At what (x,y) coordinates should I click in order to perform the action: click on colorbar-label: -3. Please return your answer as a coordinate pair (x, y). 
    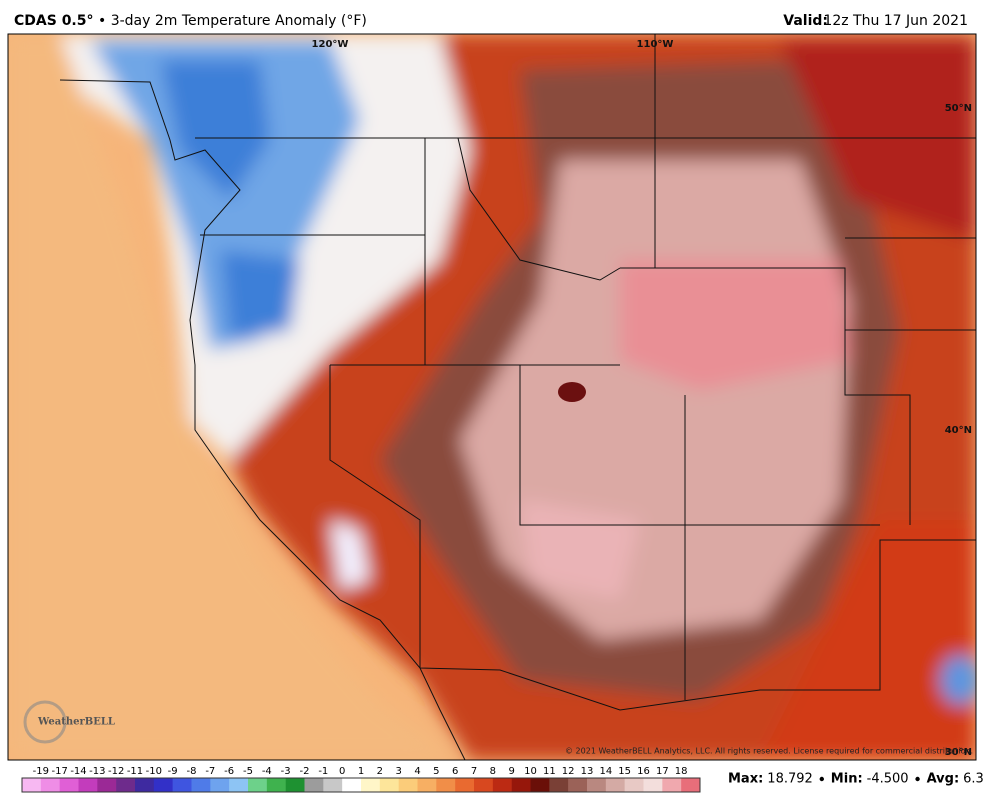
    Looking at the image, I should click on (286, 771).